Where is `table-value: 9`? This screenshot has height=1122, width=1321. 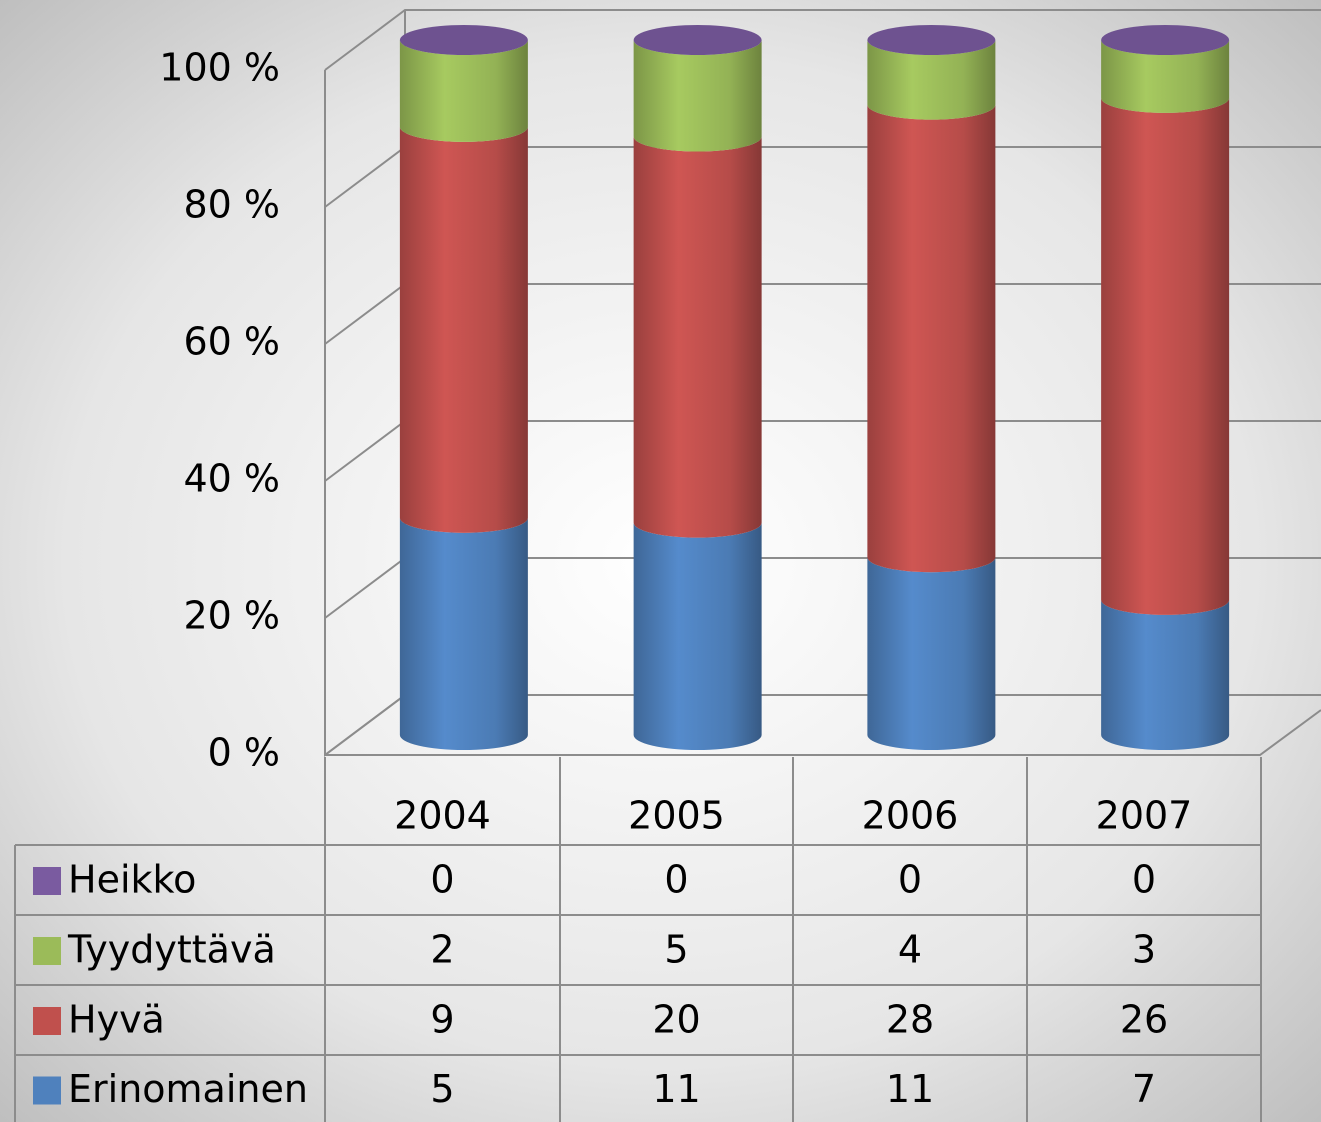 table-value: 9 is located at coordinates (442, 1020).